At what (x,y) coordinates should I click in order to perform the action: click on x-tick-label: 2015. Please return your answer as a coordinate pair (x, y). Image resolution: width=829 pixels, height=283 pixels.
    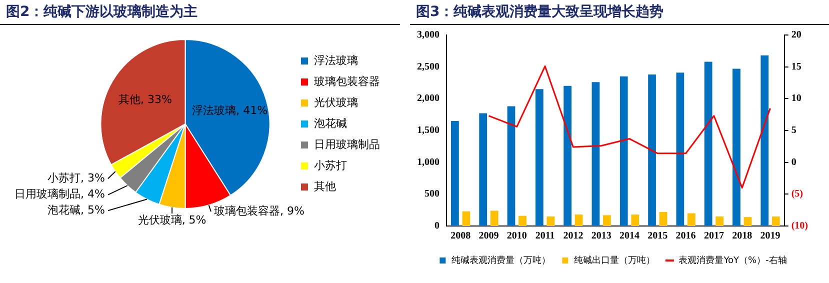
    Looking at the image, I should click on (658, 236).